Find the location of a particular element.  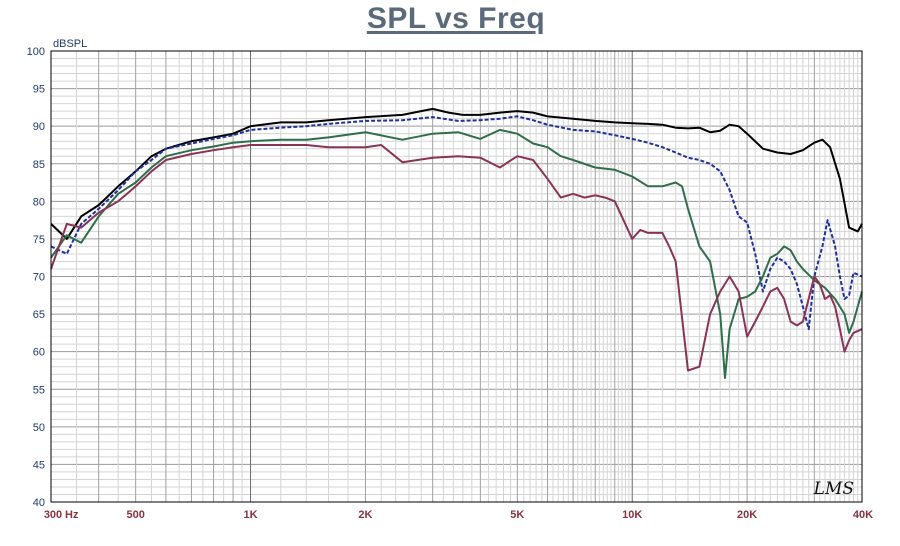

y-tick-label: 50 is located at coordinates (39, 428).